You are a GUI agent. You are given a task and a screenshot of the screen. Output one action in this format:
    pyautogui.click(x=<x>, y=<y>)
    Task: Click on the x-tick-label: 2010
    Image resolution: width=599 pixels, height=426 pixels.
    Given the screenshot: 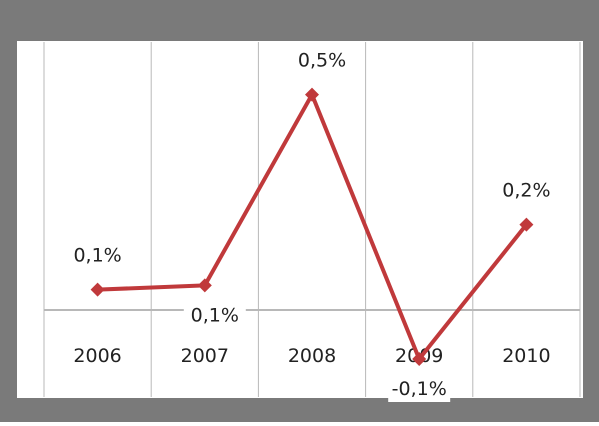 What is the action you would take?
    pyautogui.click(x=526, y=356)
    